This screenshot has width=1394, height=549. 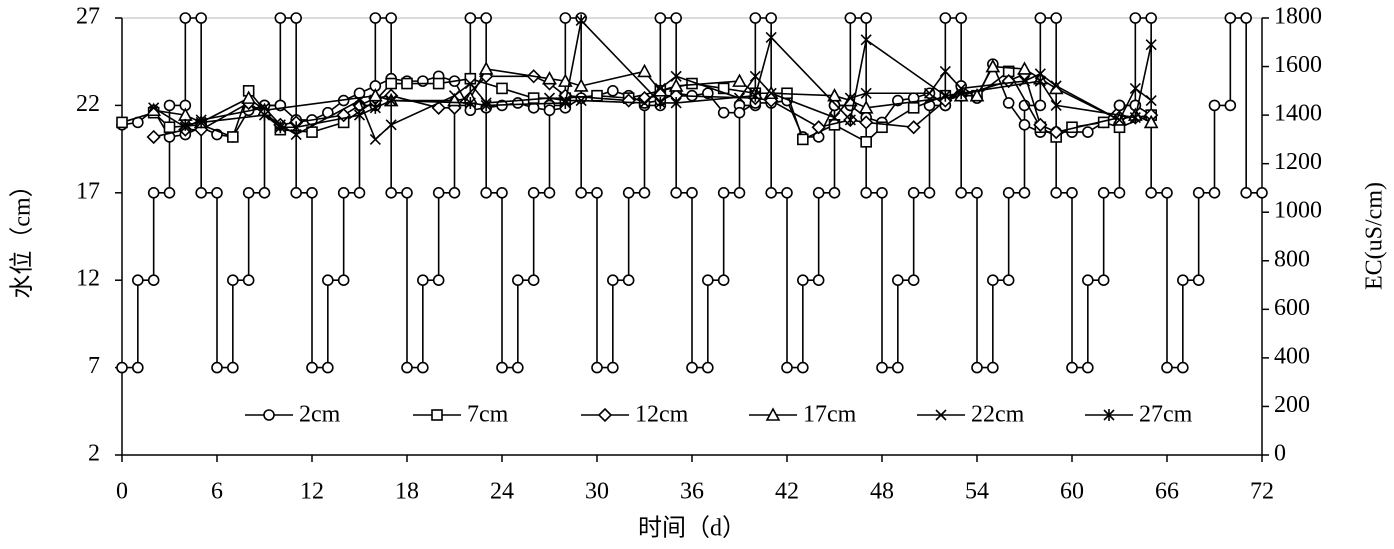 I want to click on x-tick-label: 60, so click(x=1072, y=492).